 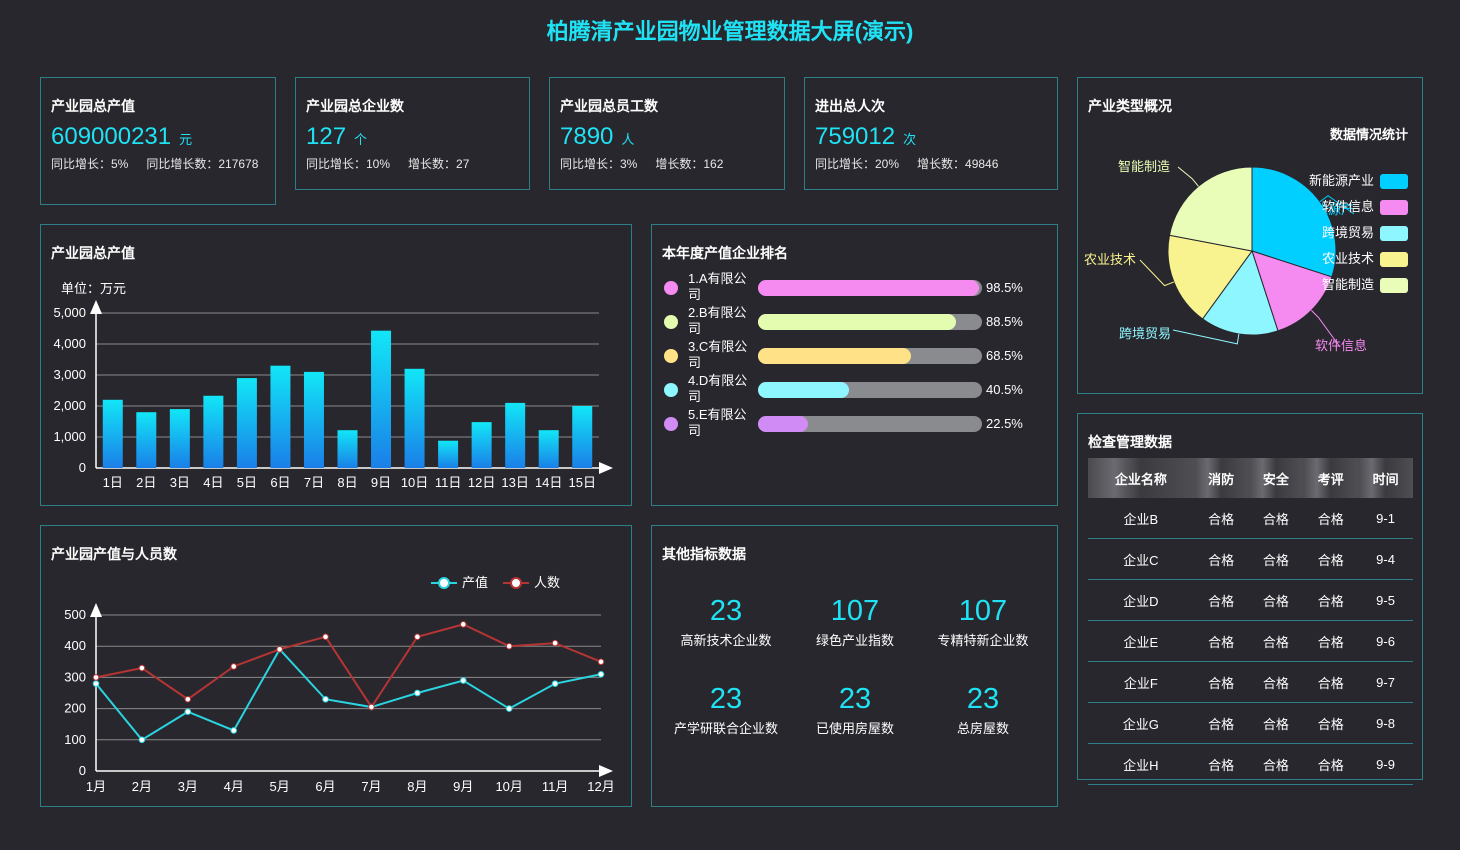 What do you see at coordinates (667, 133) in the screenshot?
I see `kpi-card-employees: 产业园总员工数 7890 人 同比增长：3% 增长数：162` at bounding box center [667, 133].